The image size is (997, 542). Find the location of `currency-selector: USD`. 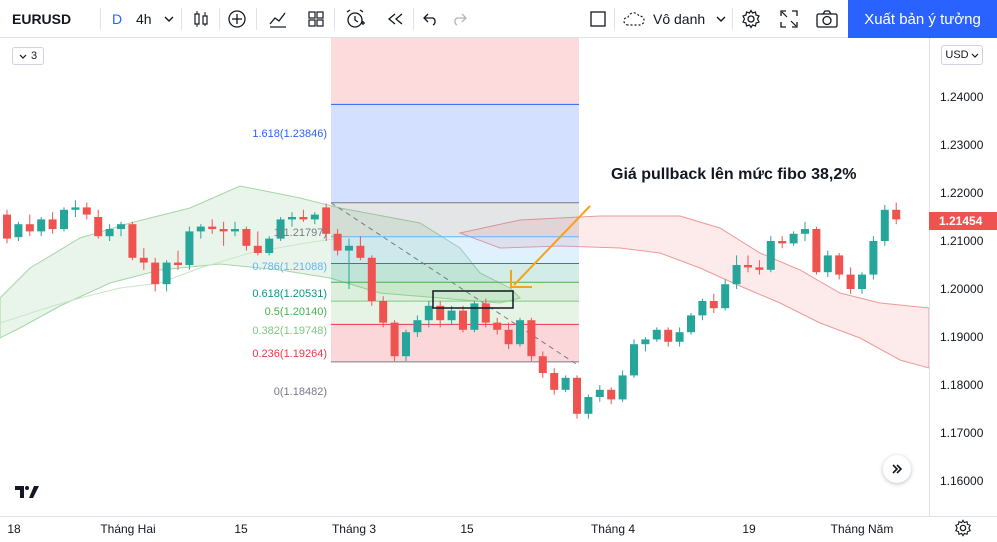

currency-selector: USD is located at coordinates (962, 55).